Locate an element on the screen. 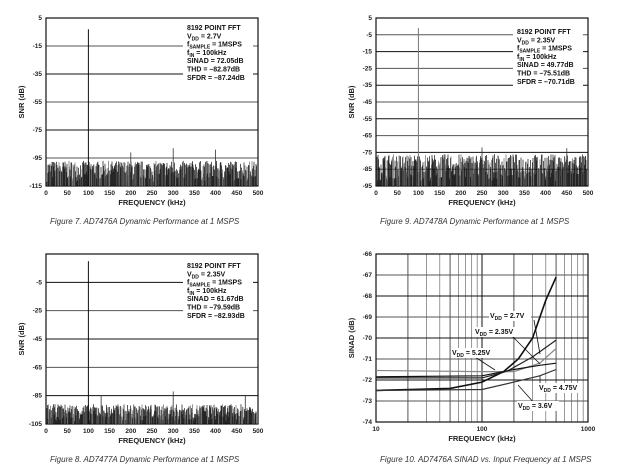  plot-frame is located at coordinates (482, 338).